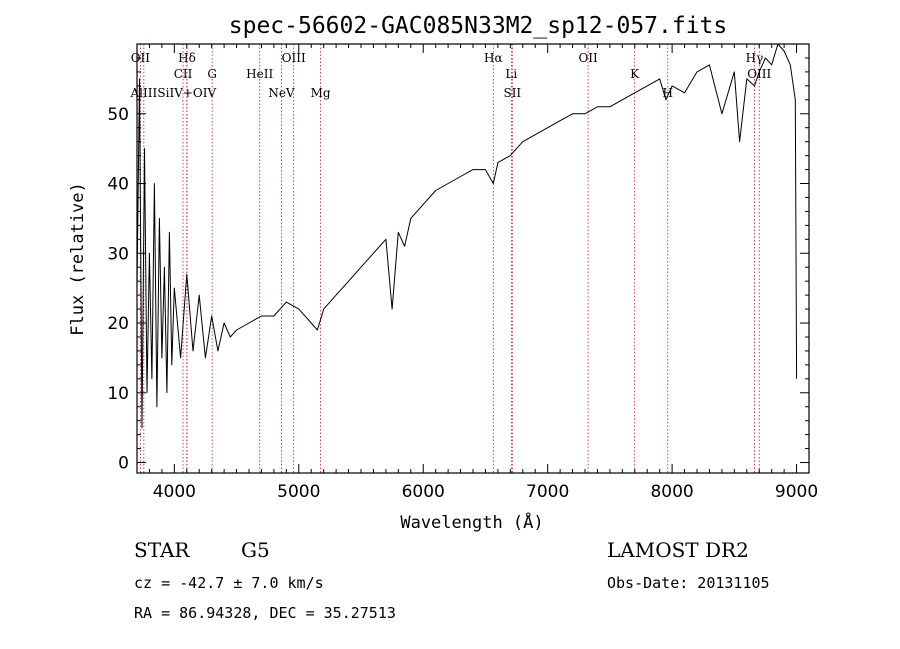  What do you see at coordinates (118, 254) in the screenshot?
I see `y-tick-label: 30` at bounding box center [118, 254].